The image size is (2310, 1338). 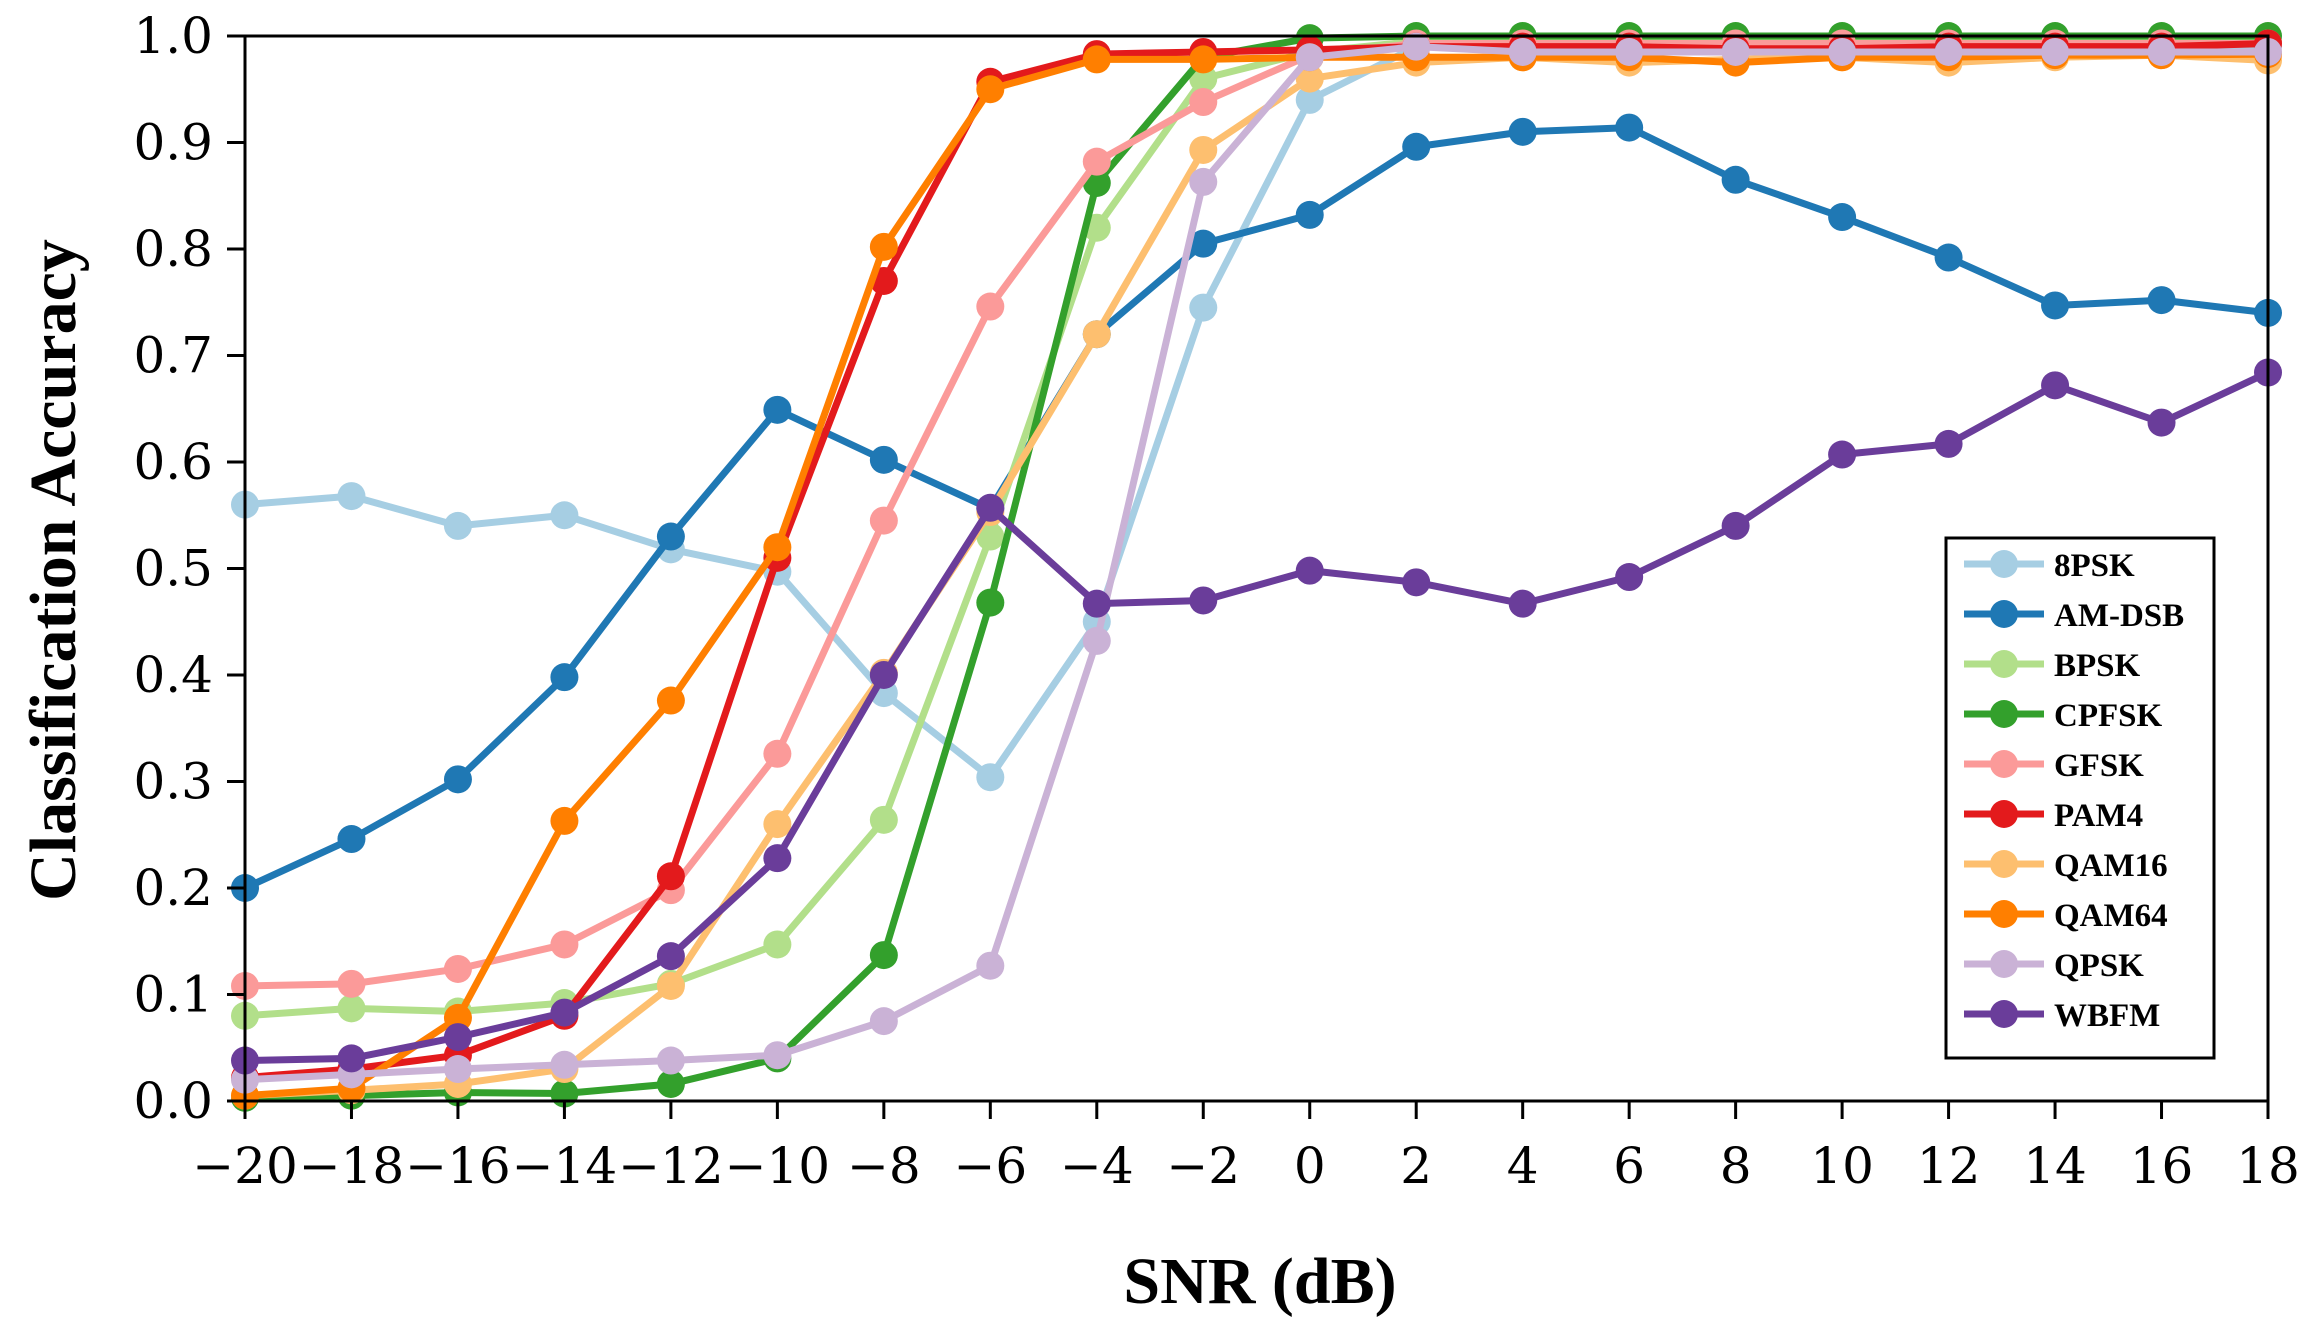 What do you see at coordinates (1416, 1166) in the screenshot?
I see `x-tick-label: 2` at bounding box center [1416, 1166].